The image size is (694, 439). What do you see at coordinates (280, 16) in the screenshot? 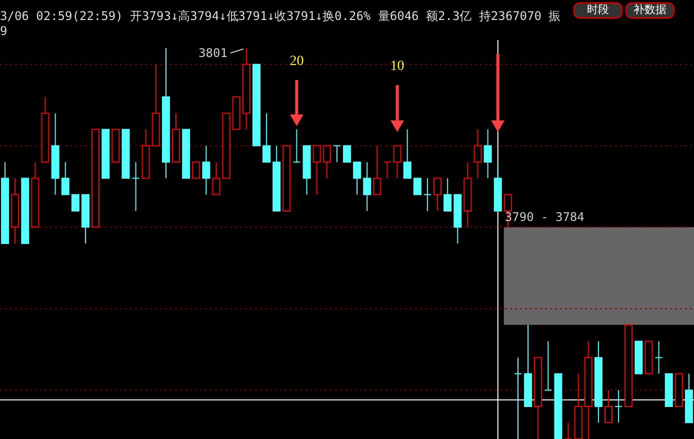
I see `chart-title: 3/06 02:59(22:59) 开3793↓高3794↓低3791↓收3791↓换0.26% 量6046 额2.3亿 持2367070 振` at bounding box center [280, 16].